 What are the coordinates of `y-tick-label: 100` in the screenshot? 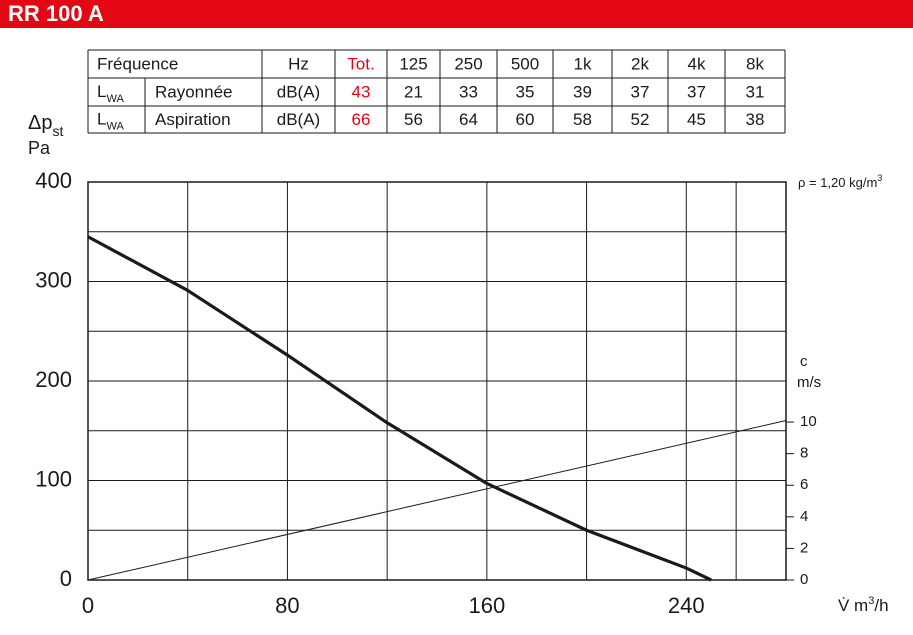 It's located at (53, 478).